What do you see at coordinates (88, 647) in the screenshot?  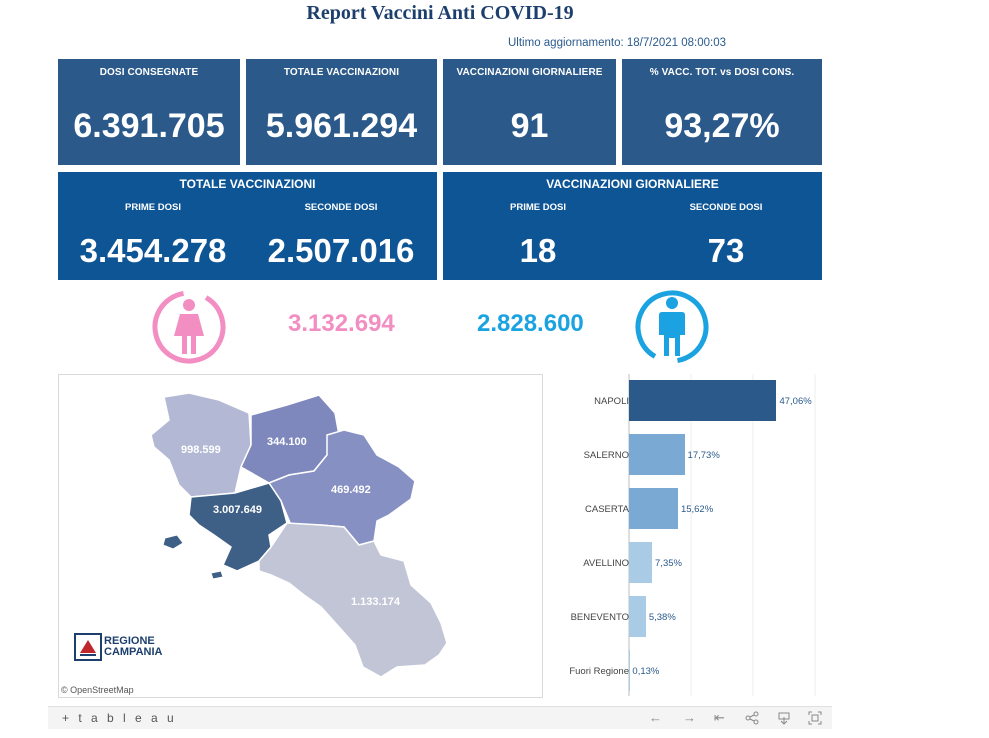 I see `regione-campania-emblem-icon` at bounding box center [88, 647].